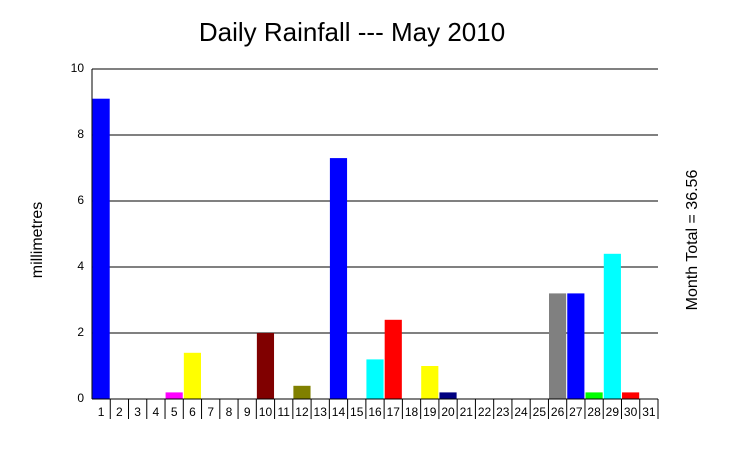 The image size is (735, 449). What do you see at coordinates (412, 412) in the screenshot?
I see `x-tick-label: 18` at bounding box center [412, 412].